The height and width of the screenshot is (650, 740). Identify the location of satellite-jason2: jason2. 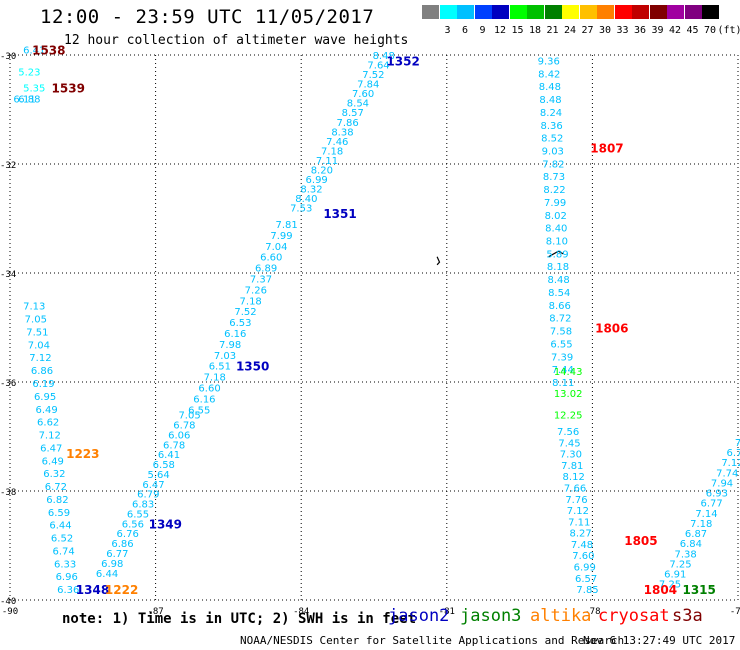
(419, 616).